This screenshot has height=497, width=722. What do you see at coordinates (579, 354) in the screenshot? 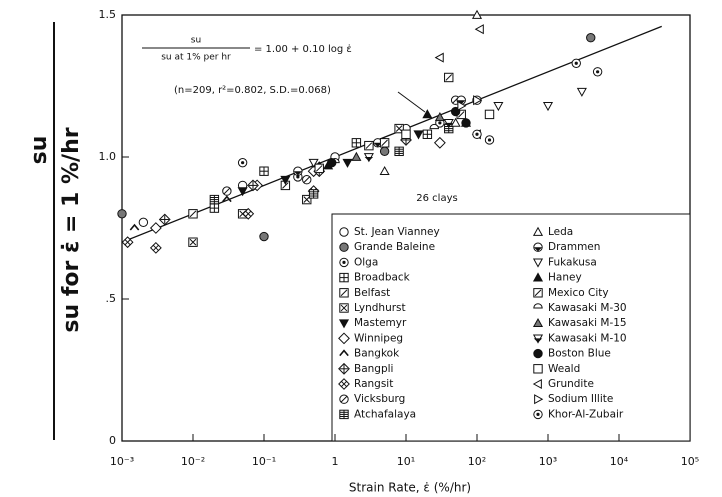
I see `legend-label: Boston Blue` at bounding box center [579, 354].